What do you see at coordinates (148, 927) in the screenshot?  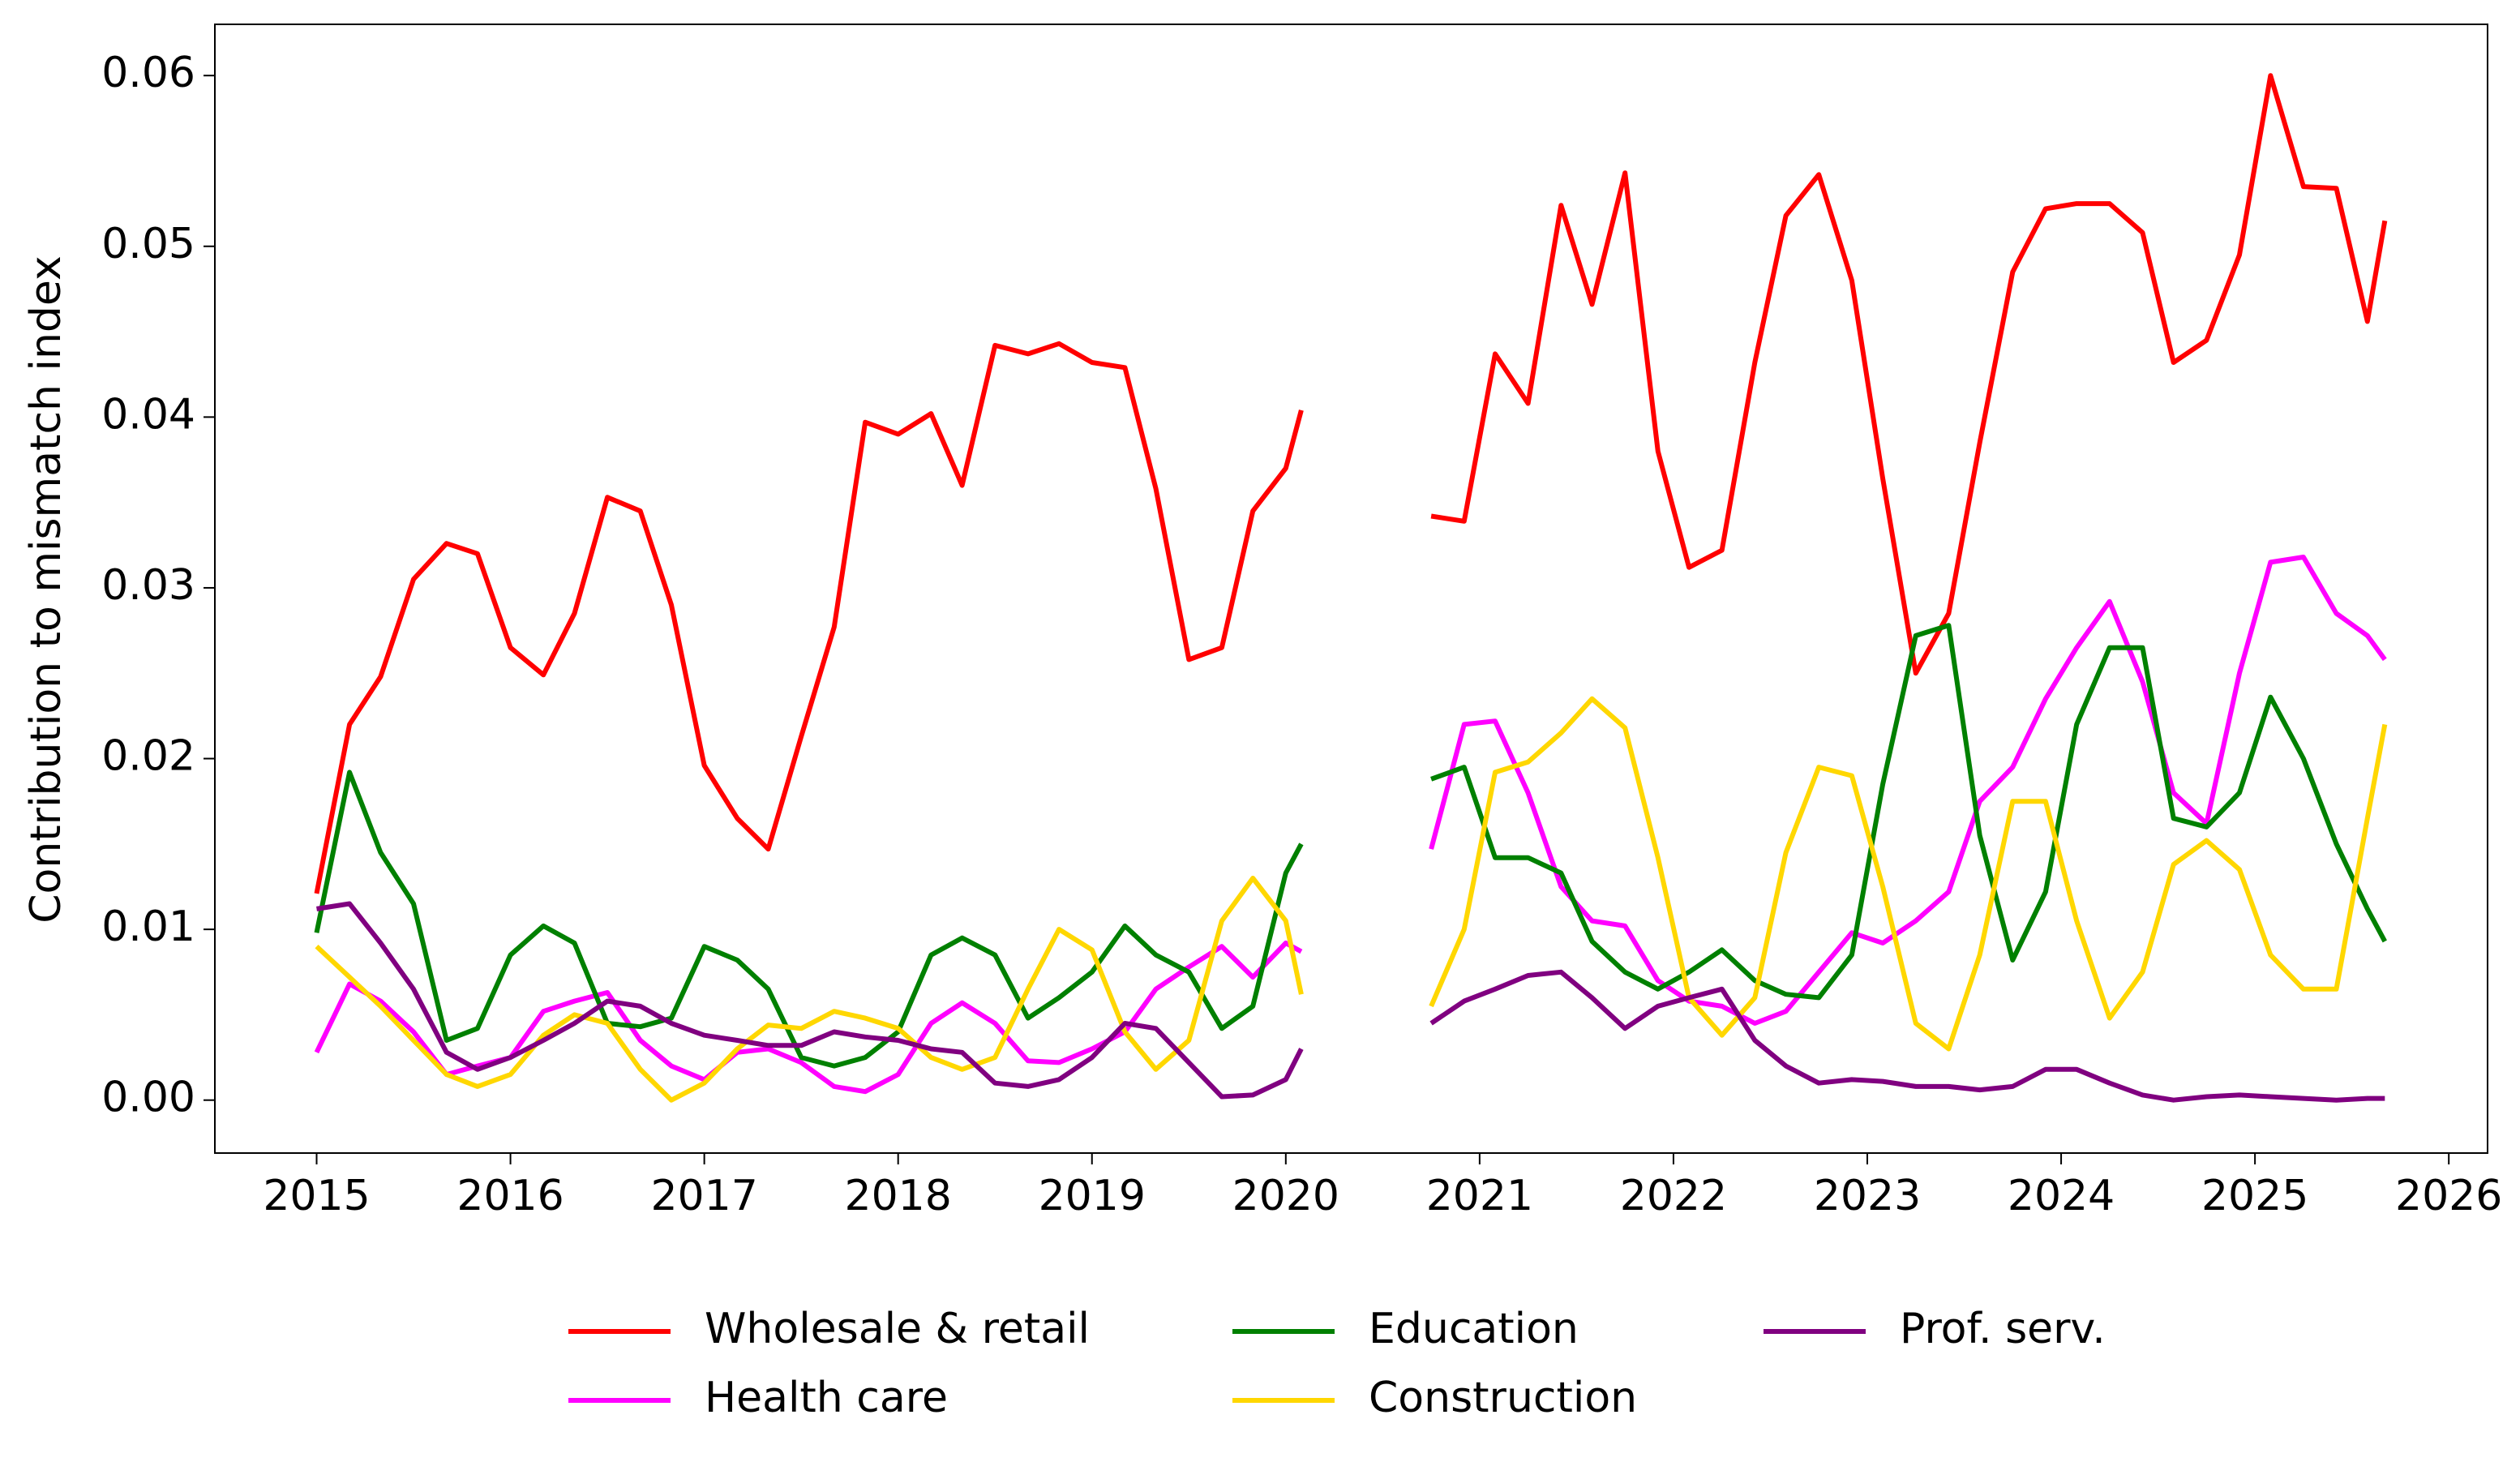 I see `y-tick-label: 0.01` at bounding box center [148, 927].